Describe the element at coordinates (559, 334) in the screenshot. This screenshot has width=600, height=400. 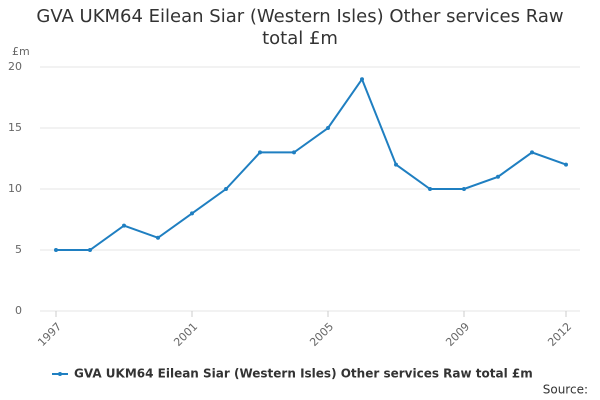
I see `x-tick-label: 2012` at that location.